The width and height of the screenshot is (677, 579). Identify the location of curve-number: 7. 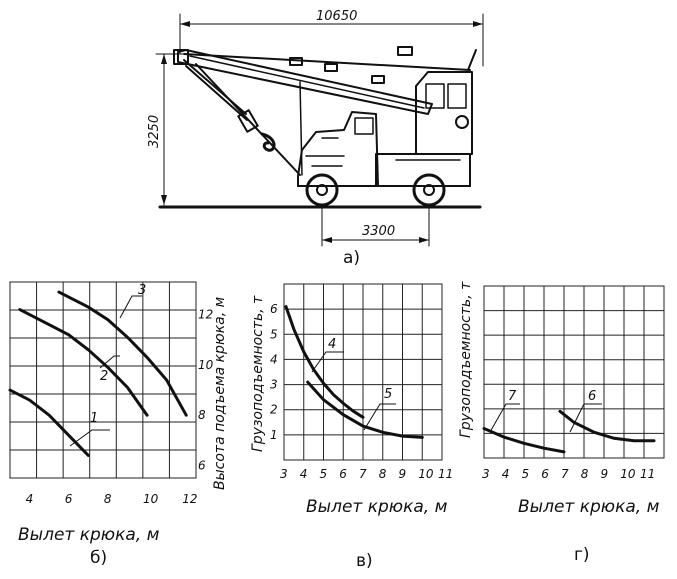
(512, 396).